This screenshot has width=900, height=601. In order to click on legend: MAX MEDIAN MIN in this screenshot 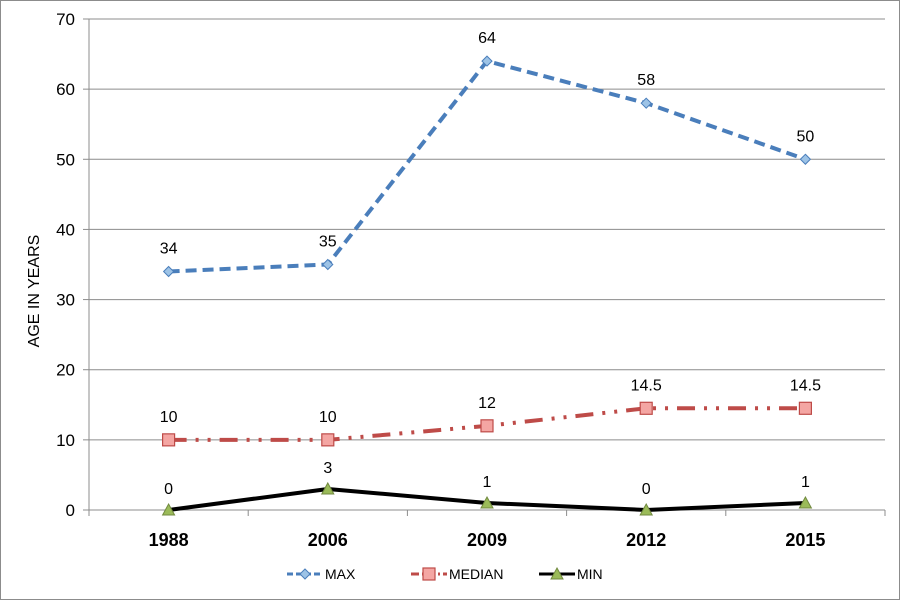, I will do `click(445, 574)`.